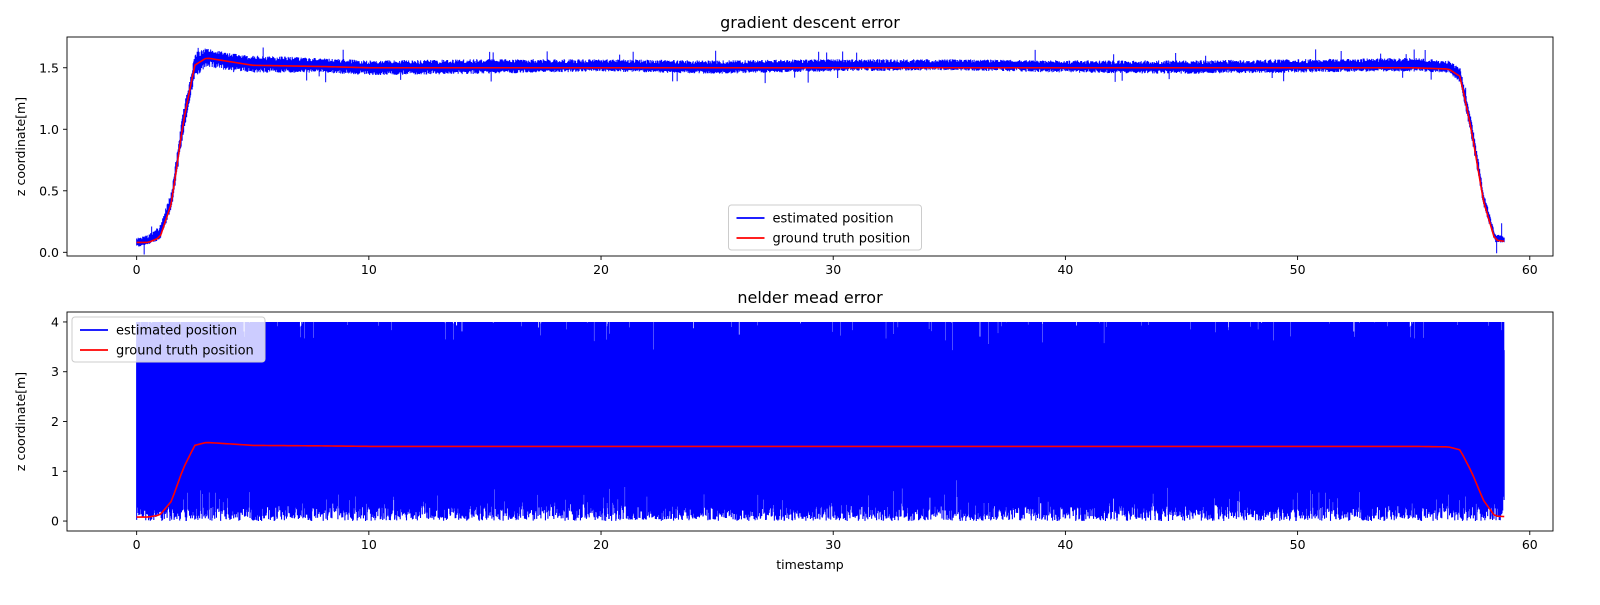  What do you see at coordinates (55, 521) in the screenshot?
I see `y-tick-label: 0` at bounding box center [55, 521].